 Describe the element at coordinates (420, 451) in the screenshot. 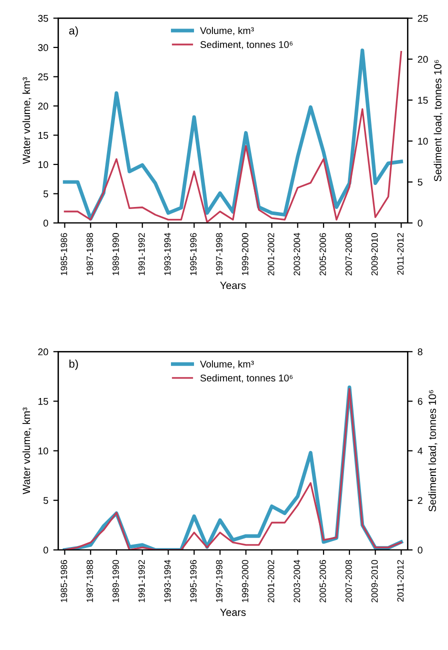

I see `y2-tick-label: 4` at that location.